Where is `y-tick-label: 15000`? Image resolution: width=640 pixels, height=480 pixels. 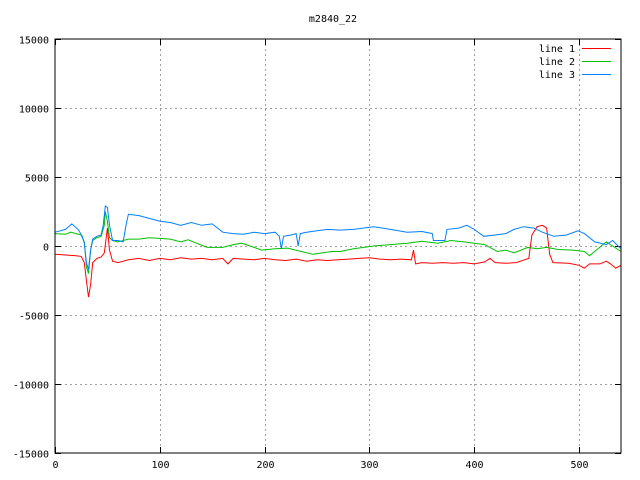 y-tick-label: 15000 is located at coordinates (34, 41).